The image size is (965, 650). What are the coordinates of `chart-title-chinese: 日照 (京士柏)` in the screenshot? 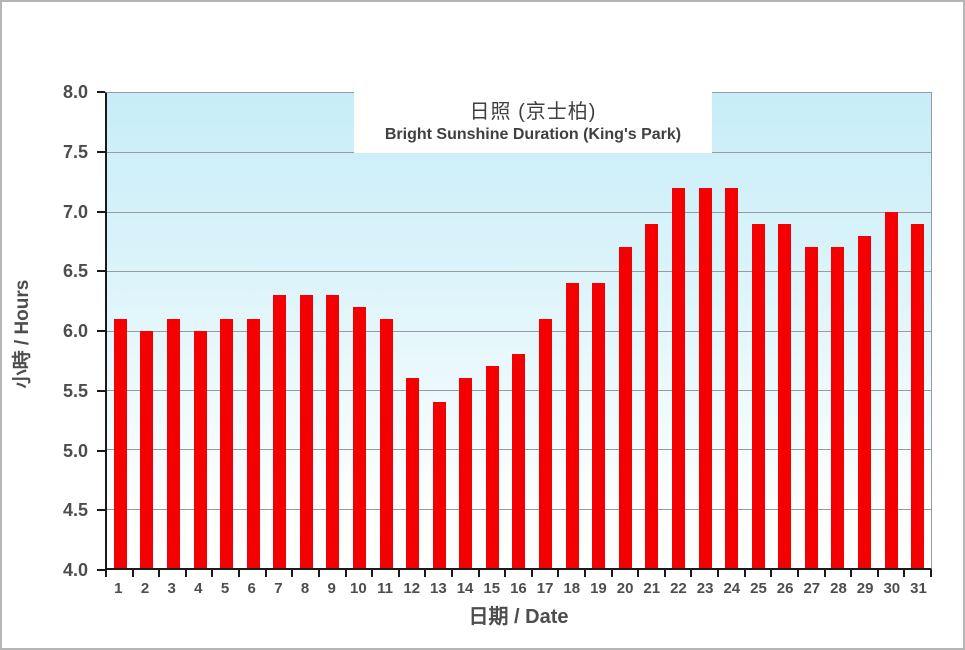 It's located at (533, 112).